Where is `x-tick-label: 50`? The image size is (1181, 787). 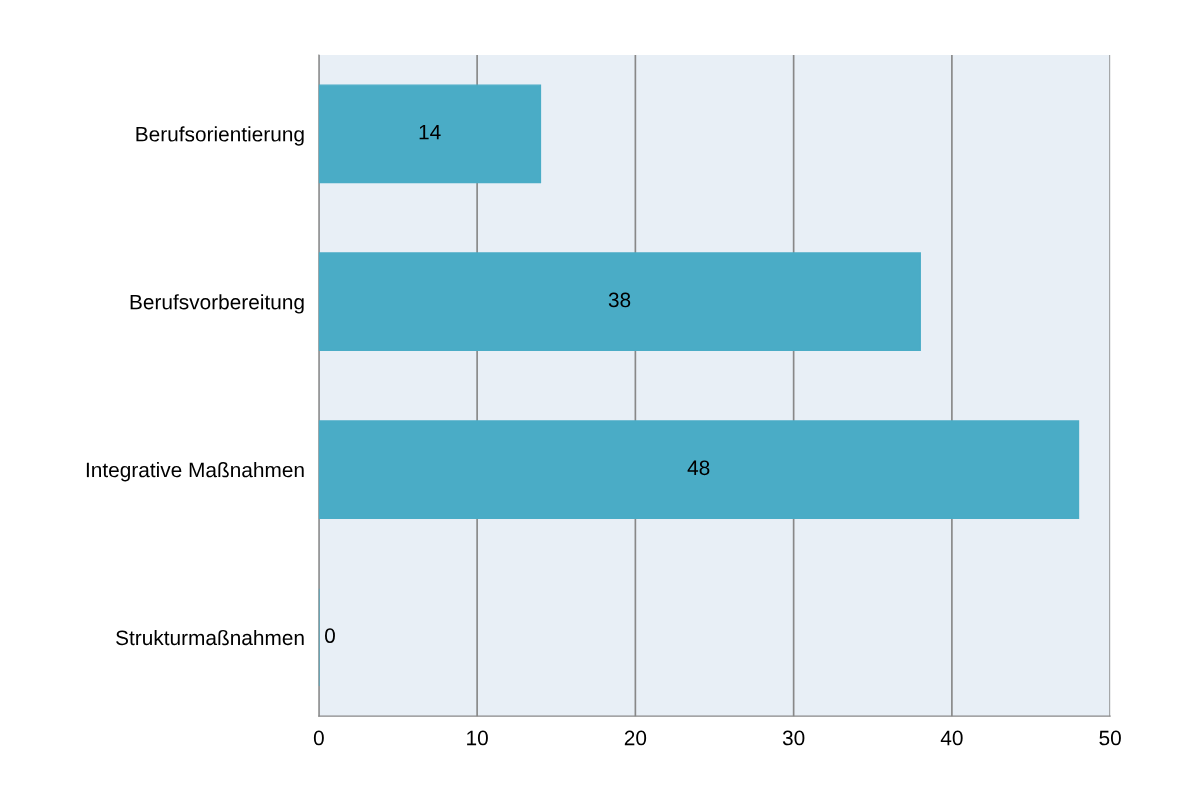
x-tick-label: 50 is located at coordinates (1110, 738).